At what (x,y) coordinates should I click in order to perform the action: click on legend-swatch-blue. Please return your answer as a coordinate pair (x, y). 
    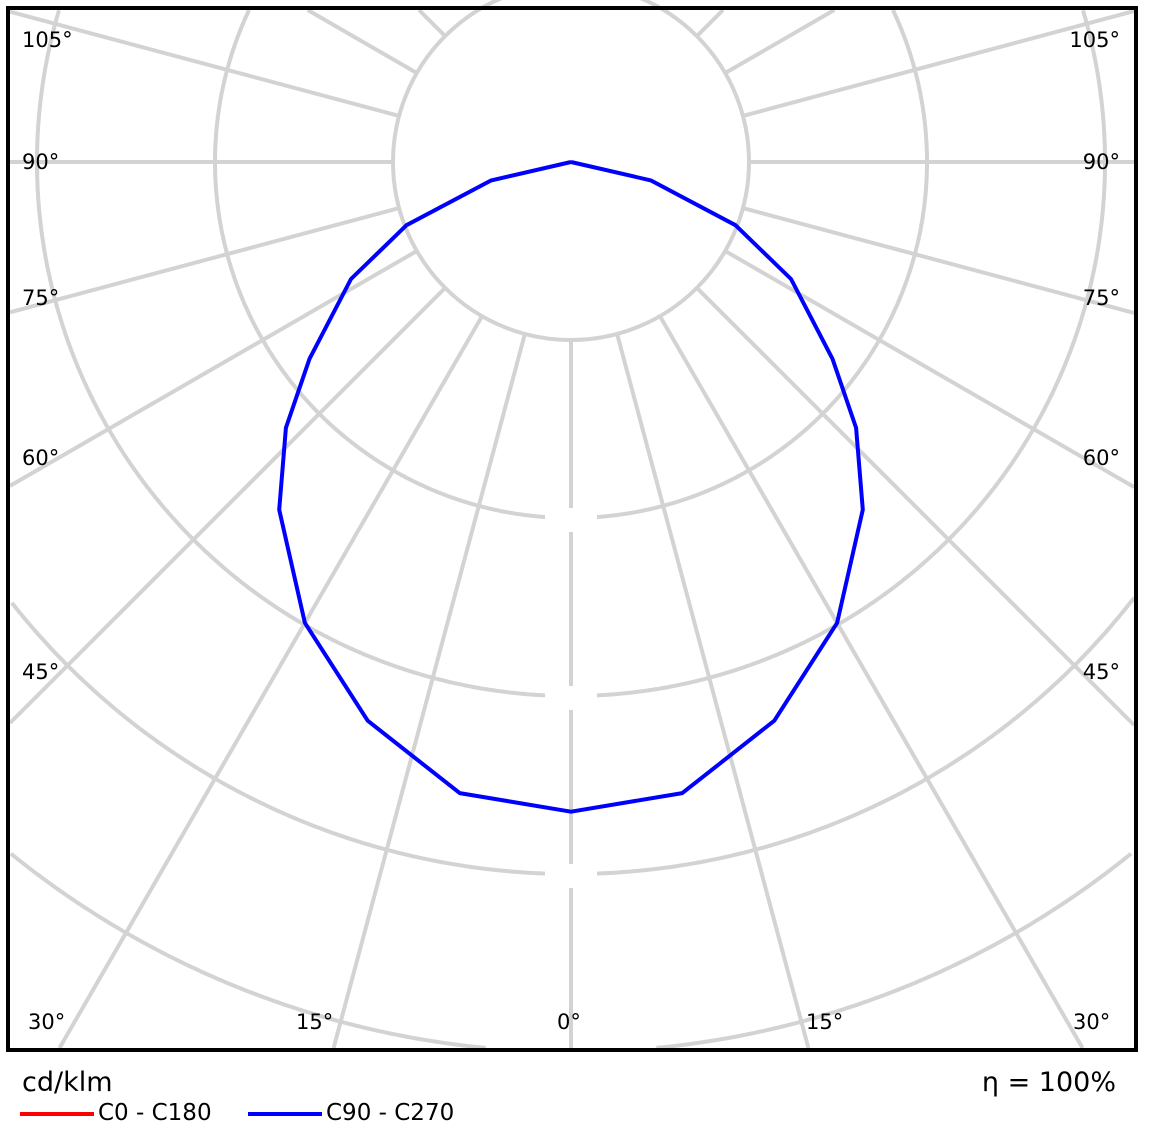
    Looking at the image, I should click on (285, 1113).